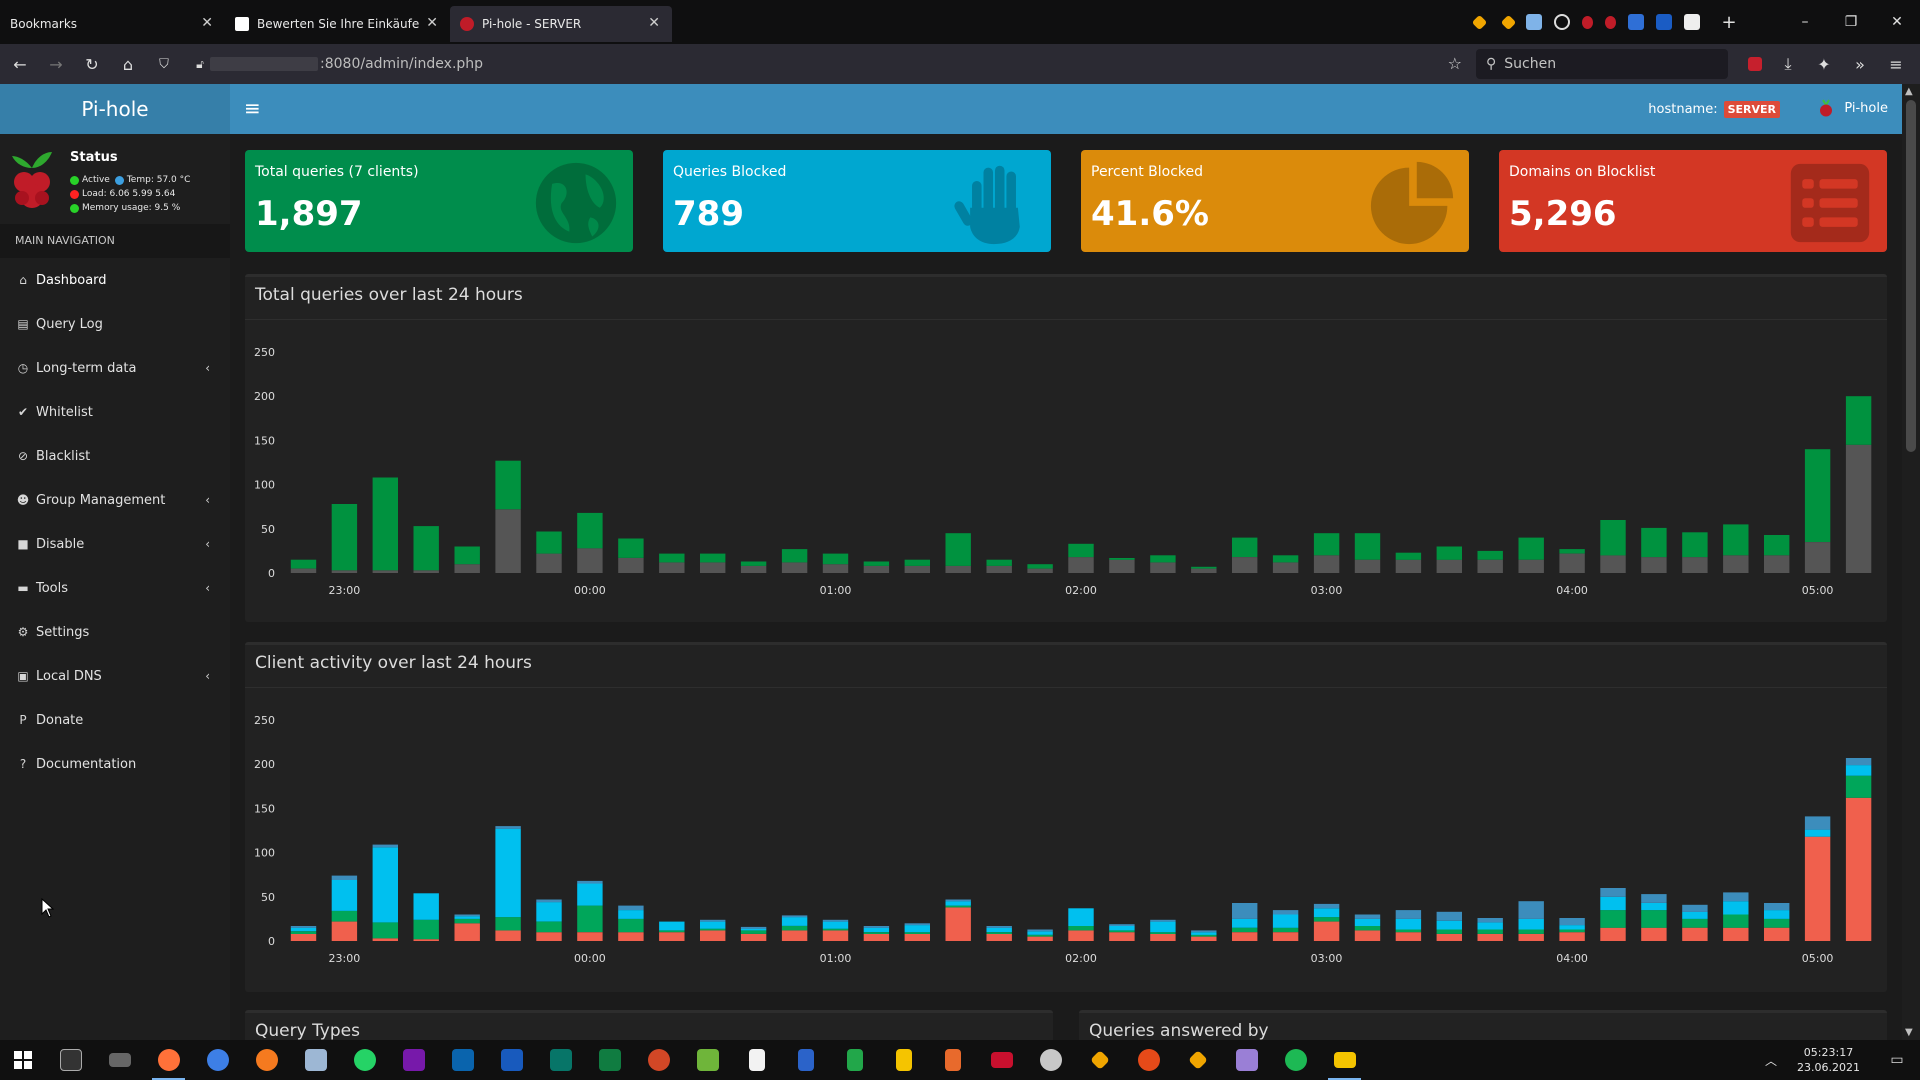 Image resolution: width=1920 pixels, height=1080 pixels. I want to click on overflow-icon: », so click(1860, 64).